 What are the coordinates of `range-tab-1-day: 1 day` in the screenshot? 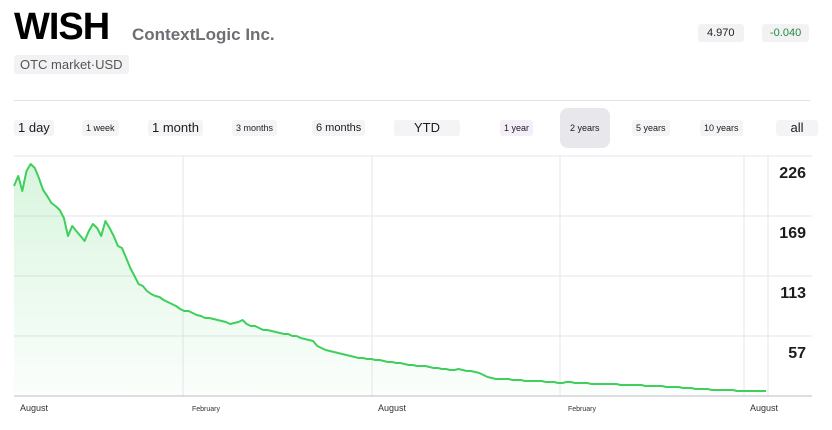 It's located at (34, 128).